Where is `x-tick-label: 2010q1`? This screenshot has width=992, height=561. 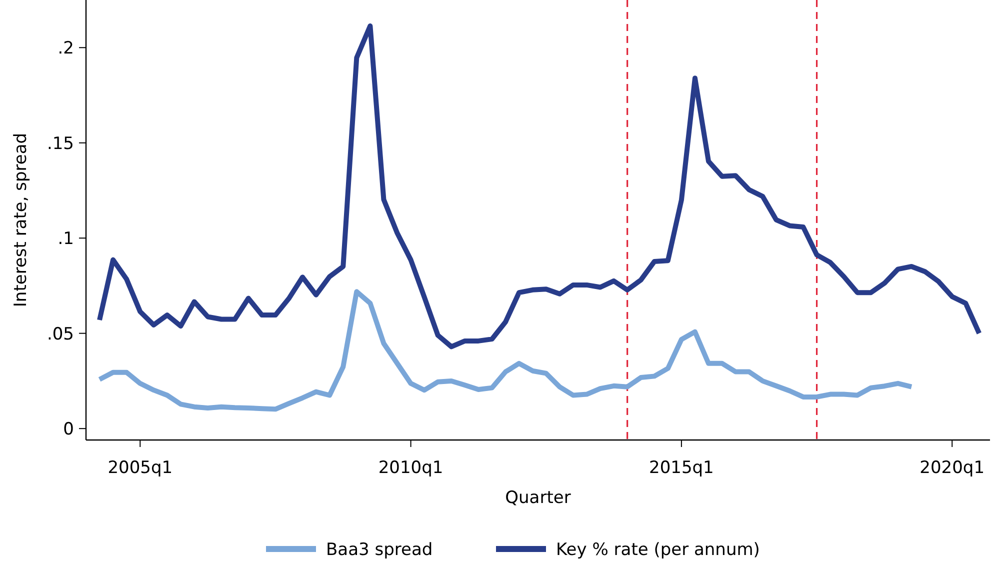
x-tick-label: 2010q1 is located at coordinates (411, 468).